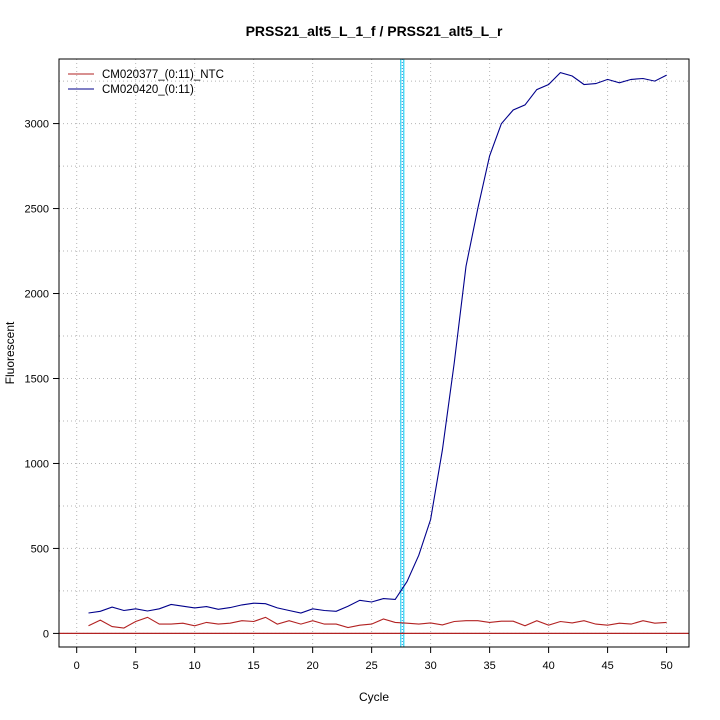 The height and width of the screenshot is (720, 720). What do you see at coordinates (148, 90) in the screenshot?
I see `legend-label: CM020420_(0:11)` at bounding box center [148, 90].